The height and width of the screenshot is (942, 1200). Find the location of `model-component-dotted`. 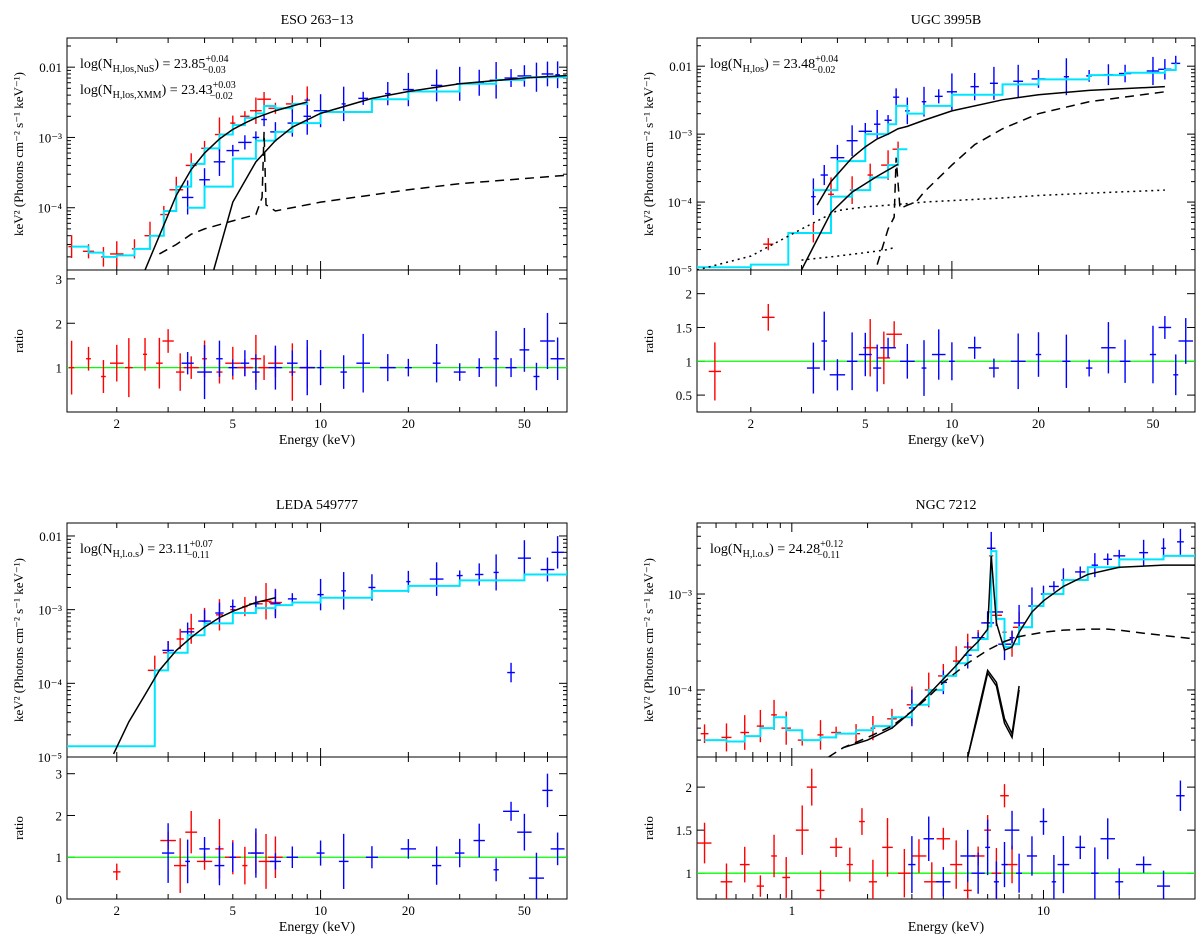

model-component-dotted is located at coordinates (849, 253).